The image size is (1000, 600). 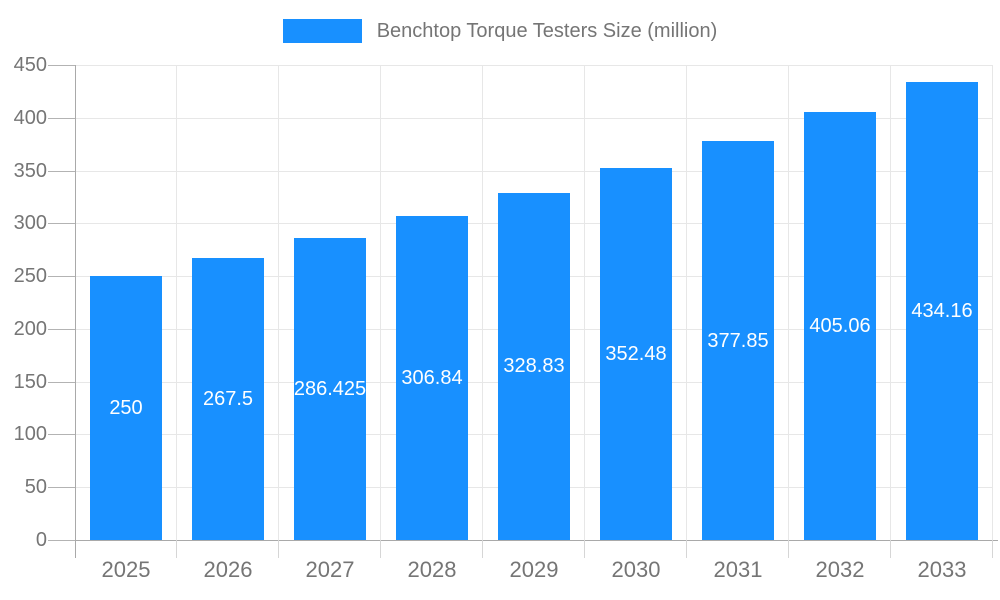 I want to click on bar-2030: 352.48, so click(x=636, y=353).